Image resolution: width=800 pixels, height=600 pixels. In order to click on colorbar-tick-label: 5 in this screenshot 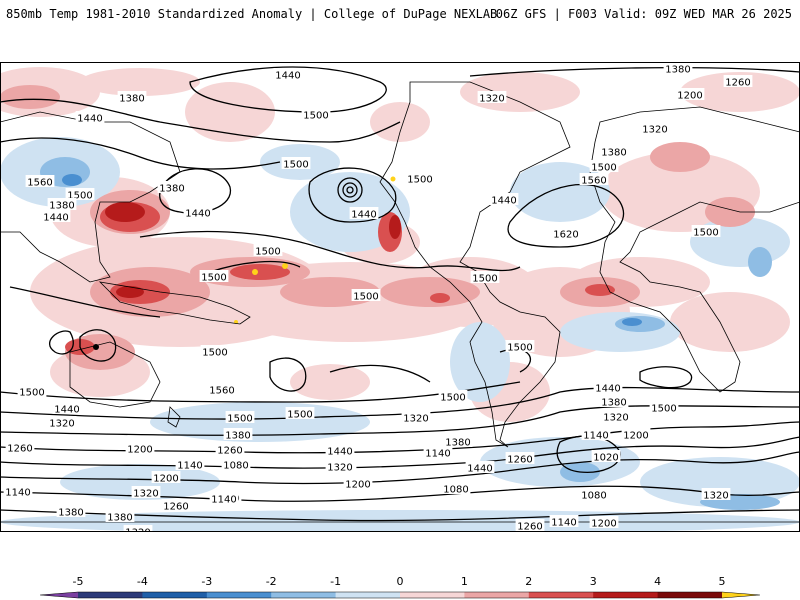, I will do `click(722, 581)`.